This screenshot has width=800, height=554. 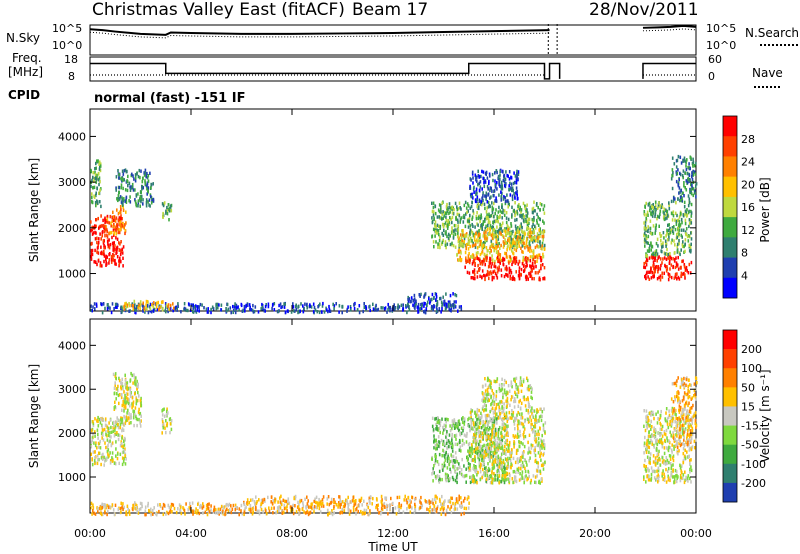 I want to click on xtick-label-0: 00:00, so click(x=90, y=533).